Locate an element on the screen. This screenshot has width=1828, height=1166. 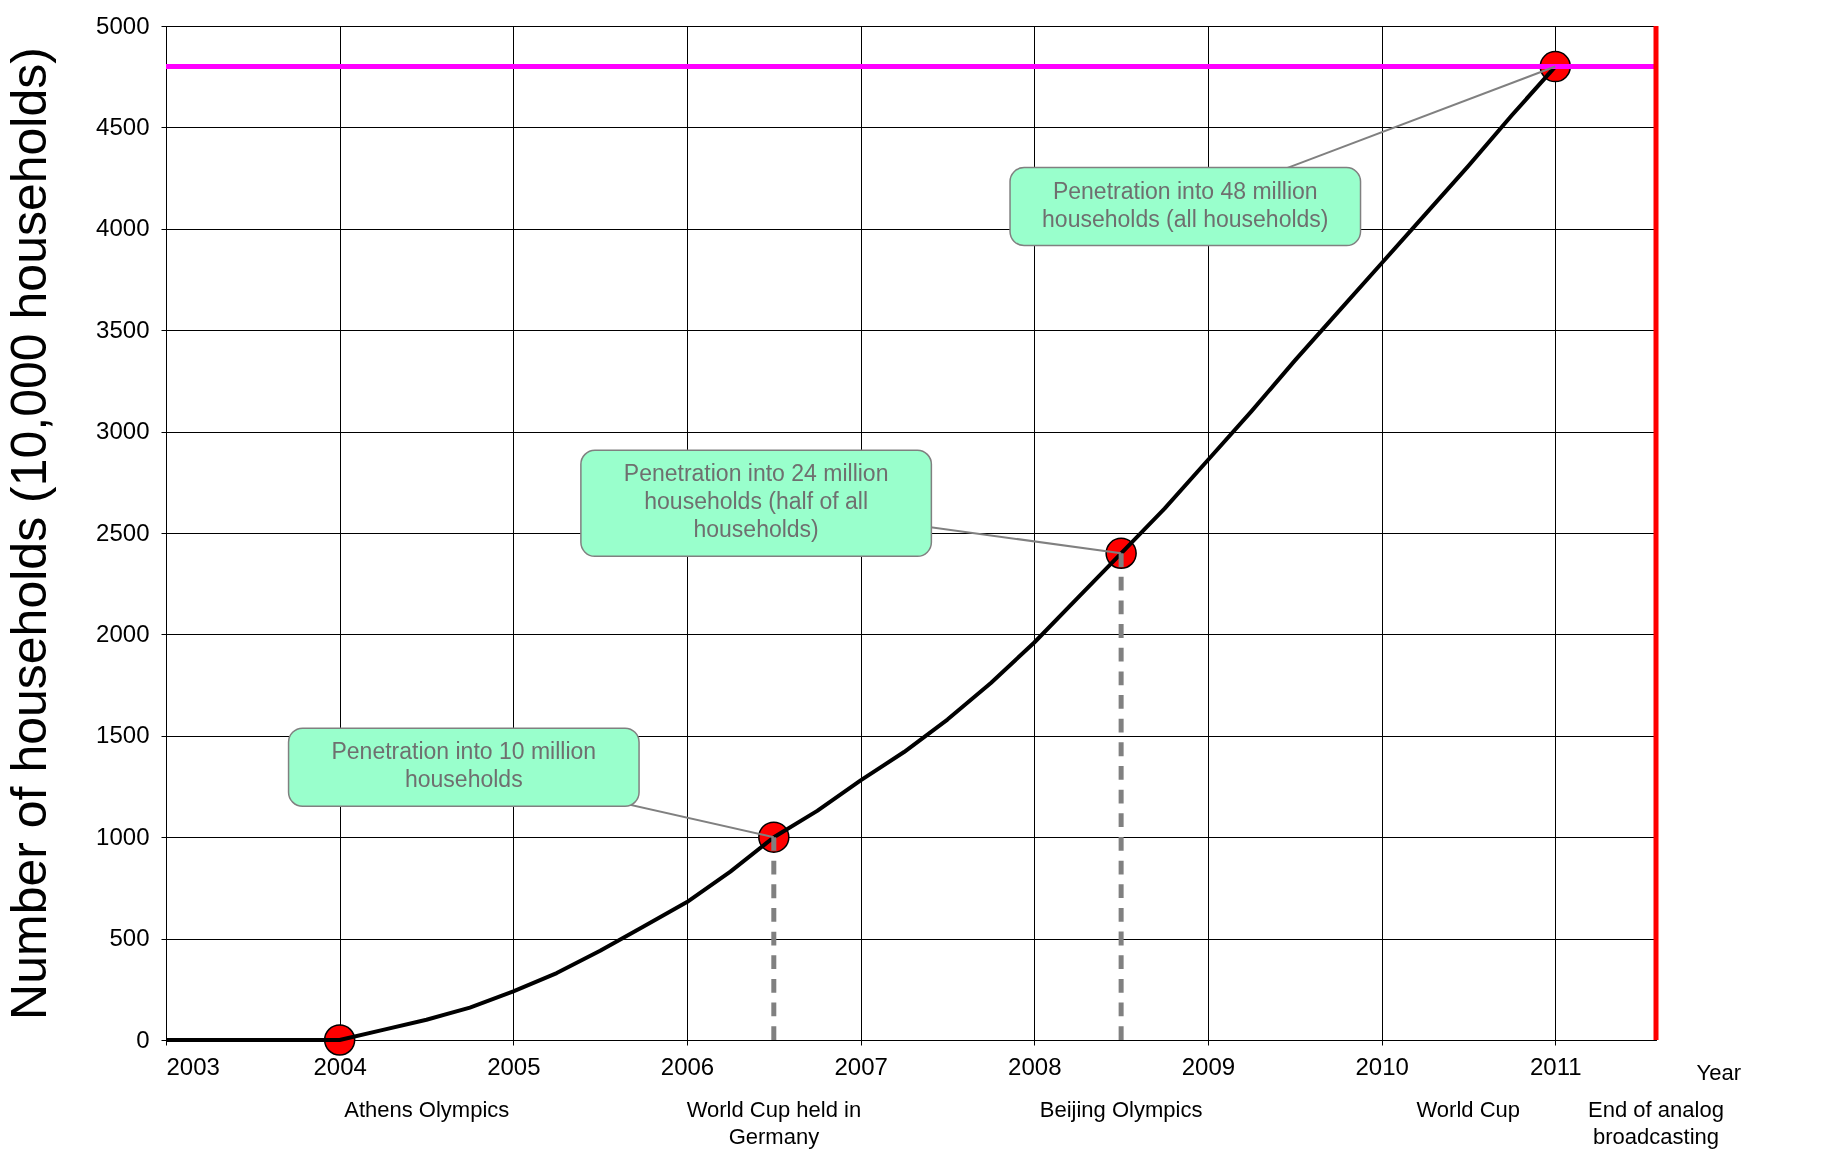
x-tick-label: 2005 is located at coordinates (514, 1066).